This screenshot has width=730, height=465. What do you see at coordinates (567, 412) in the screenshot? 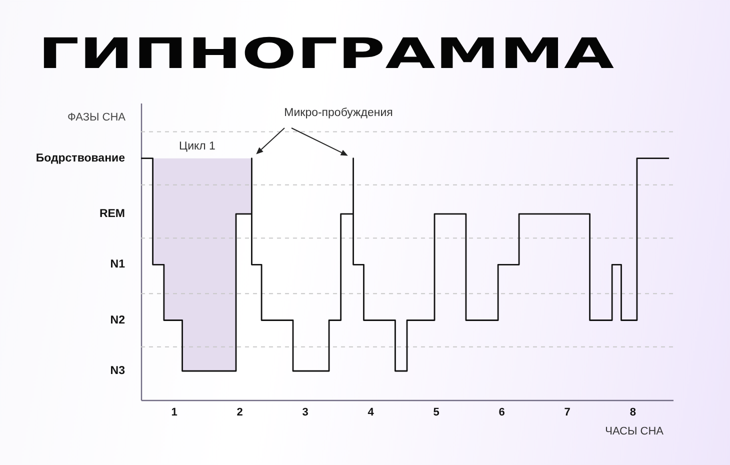
I see `x-tick-label: 7` at bounding box center [567, 412].